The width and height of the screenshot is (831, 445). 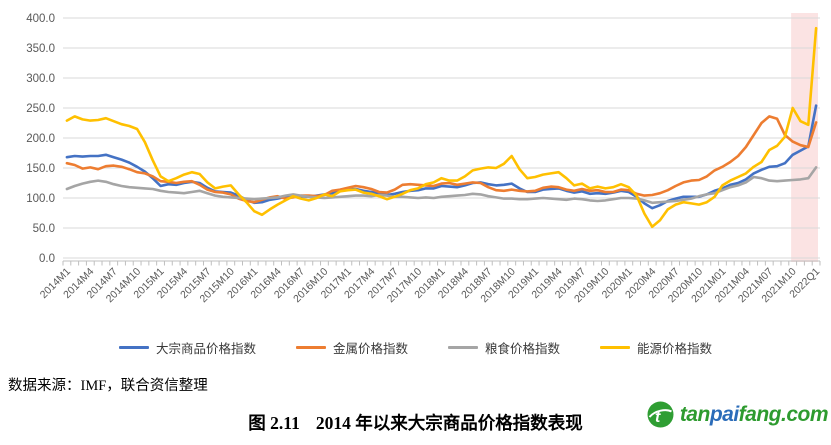 What do you see at coordinates (108, 386) in the screenshot?
I see `data-source-note: 数据来源：IMF，联合资信整理` at bounding box center [108, 386].